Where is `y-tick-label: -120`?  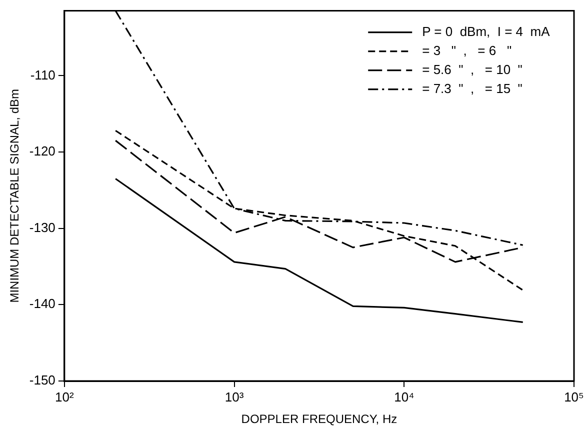
y-tick-label: -120 is located at coordinates (42, 151).